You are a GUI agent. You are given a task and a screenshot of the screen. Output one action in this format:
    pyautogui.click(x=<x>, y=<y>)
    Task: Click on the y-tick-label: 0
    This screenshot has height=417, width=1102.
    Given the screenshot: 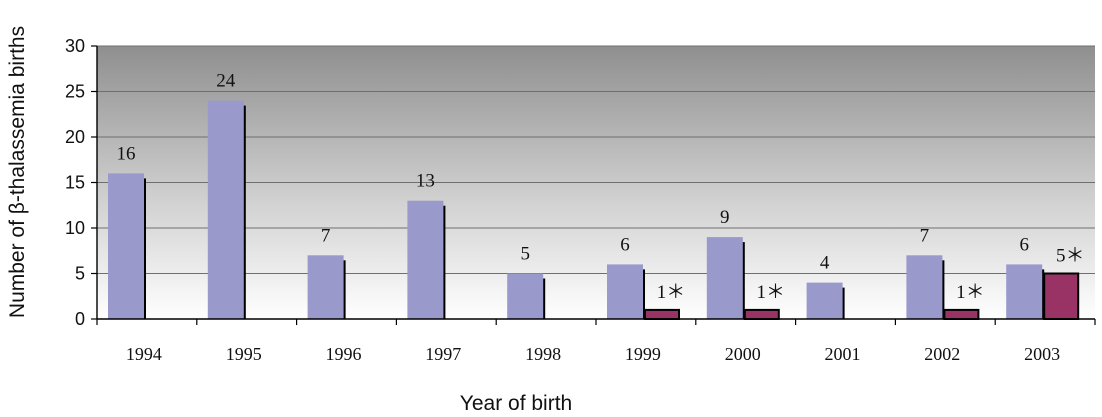 What is the action you would take?
    pyautogui.click(x=80, y=319)
    